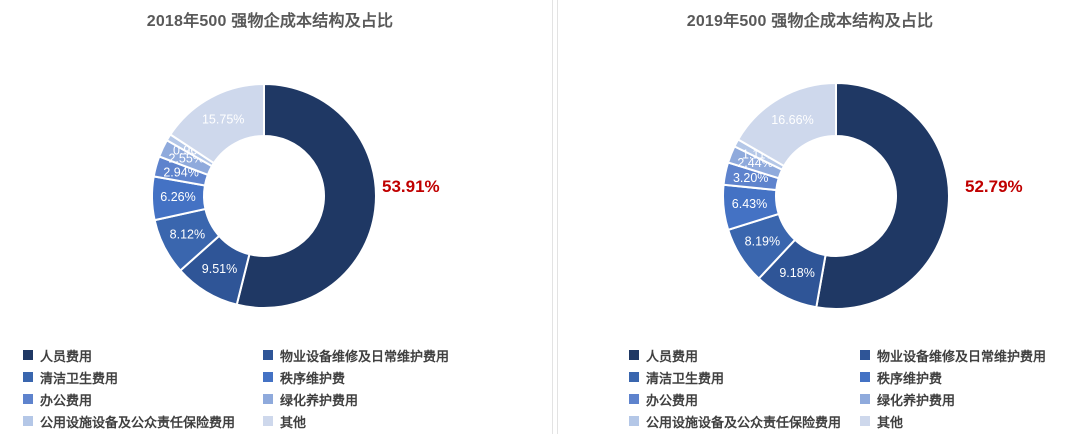 The image size is (1080, 434). I want to click on slice-value-label: 8.19%, so click(762, 242).